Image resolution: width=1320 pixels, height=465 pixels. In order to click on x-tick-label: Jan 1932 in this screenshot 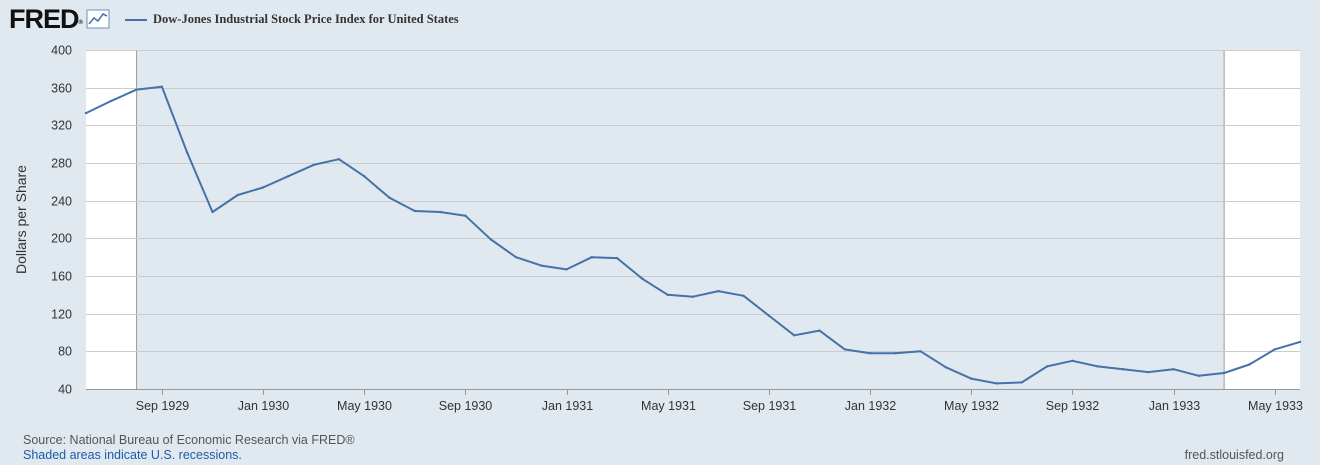, I will do `click(870, 406)`.